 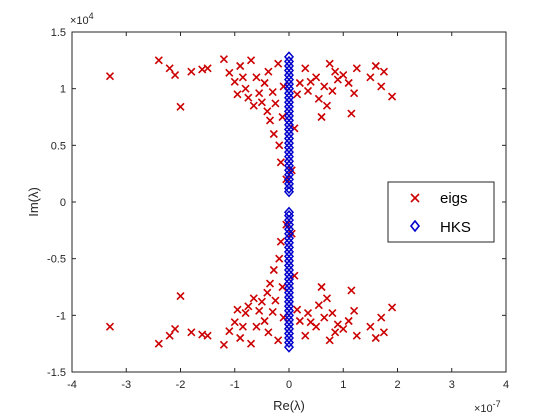 I want to click on x-exponent-base: ×10, so click(x=483, y=409).